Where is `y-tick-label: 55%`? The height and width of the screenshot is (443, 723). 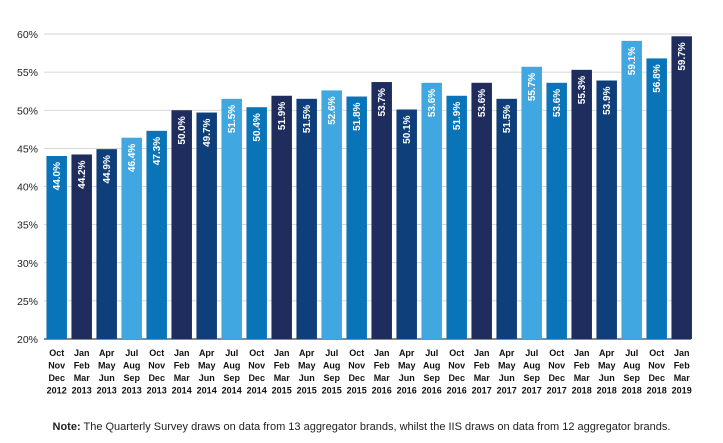 y-tick-label: 55% is located at coordinates (27, 73).